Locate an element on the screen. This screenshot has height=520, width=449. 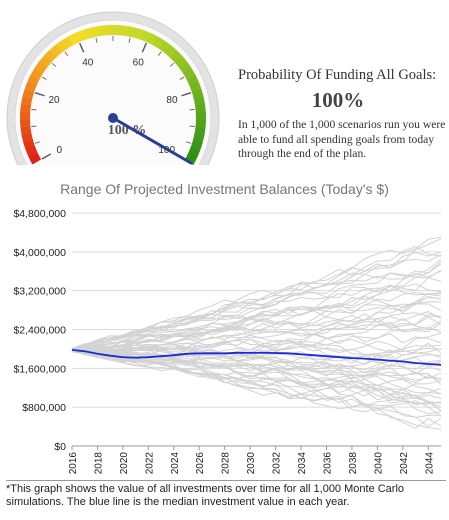
gauge-tick-label: 60 is located at coordinates (139, 62).